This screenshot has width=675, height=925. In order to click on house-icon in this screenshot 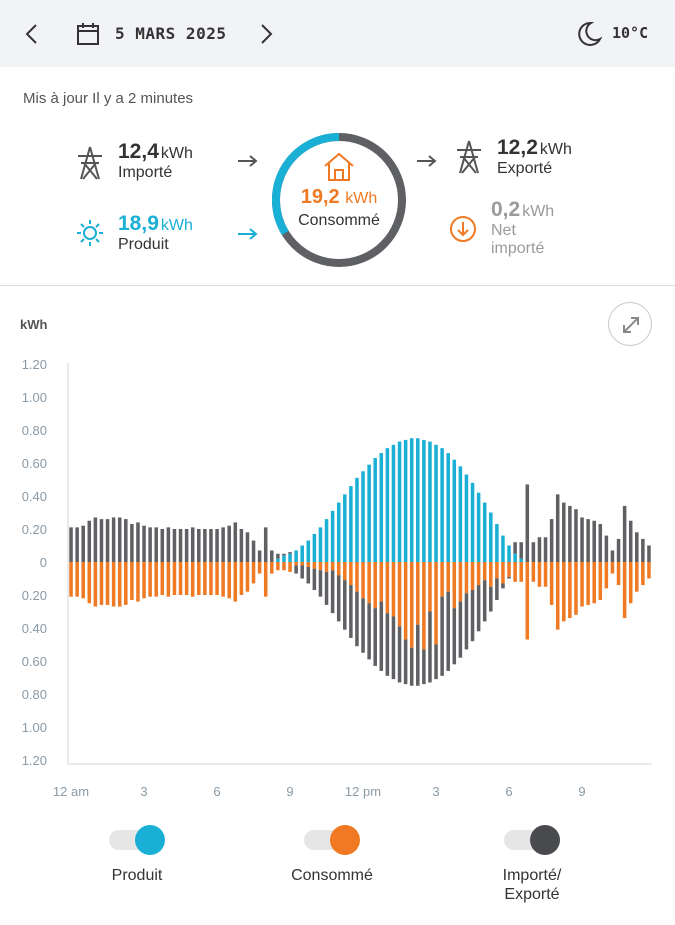, I will do `click(339, 166)`.